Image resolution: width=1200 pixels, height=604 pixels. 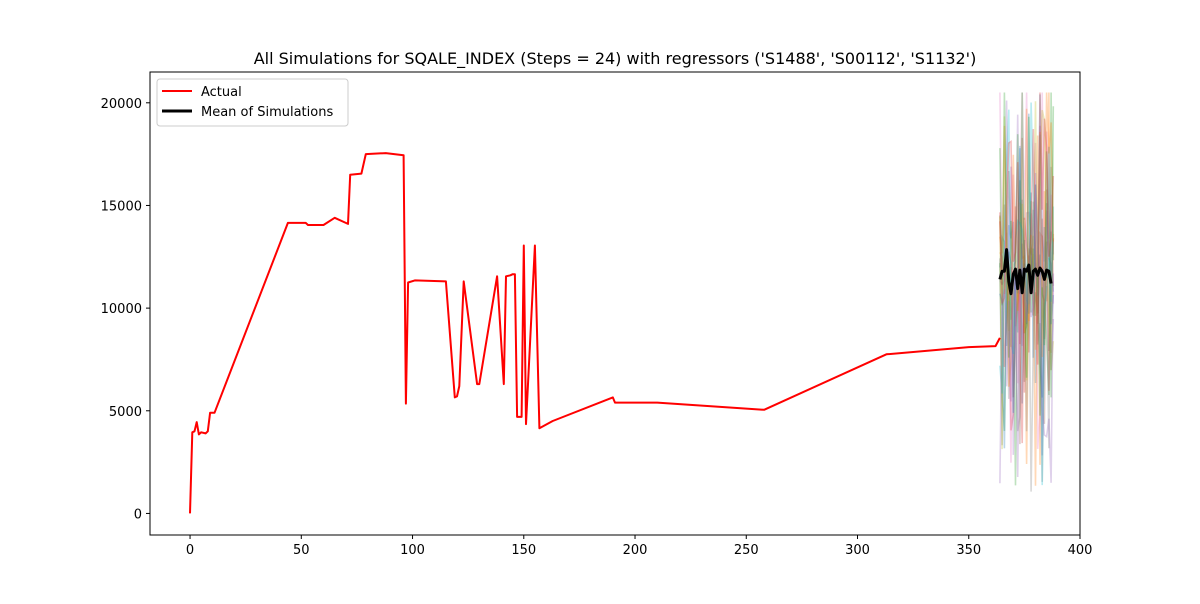 I want to click on x-tick-label: 200, so click(x=635, y=550).